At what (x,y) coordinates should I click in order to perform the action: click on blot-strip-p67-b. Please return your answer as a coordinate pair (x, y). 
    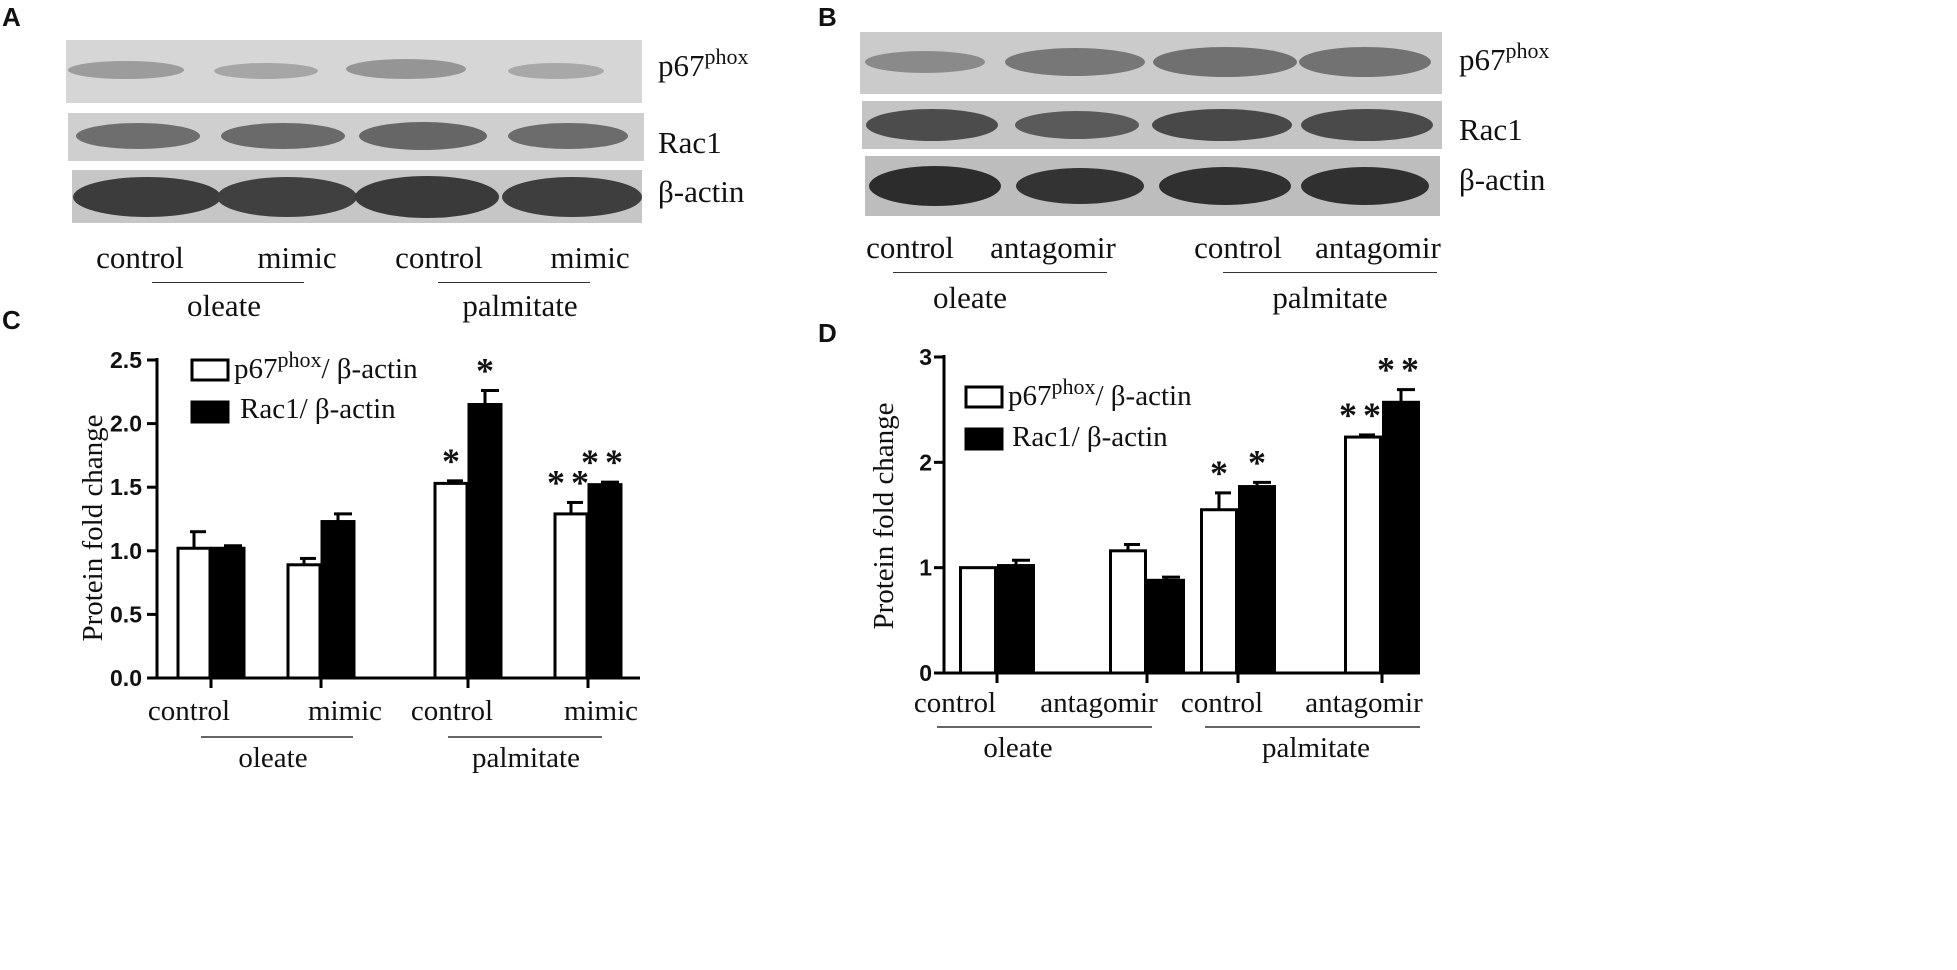
    Looking at the image, I should click on (1151, 63).